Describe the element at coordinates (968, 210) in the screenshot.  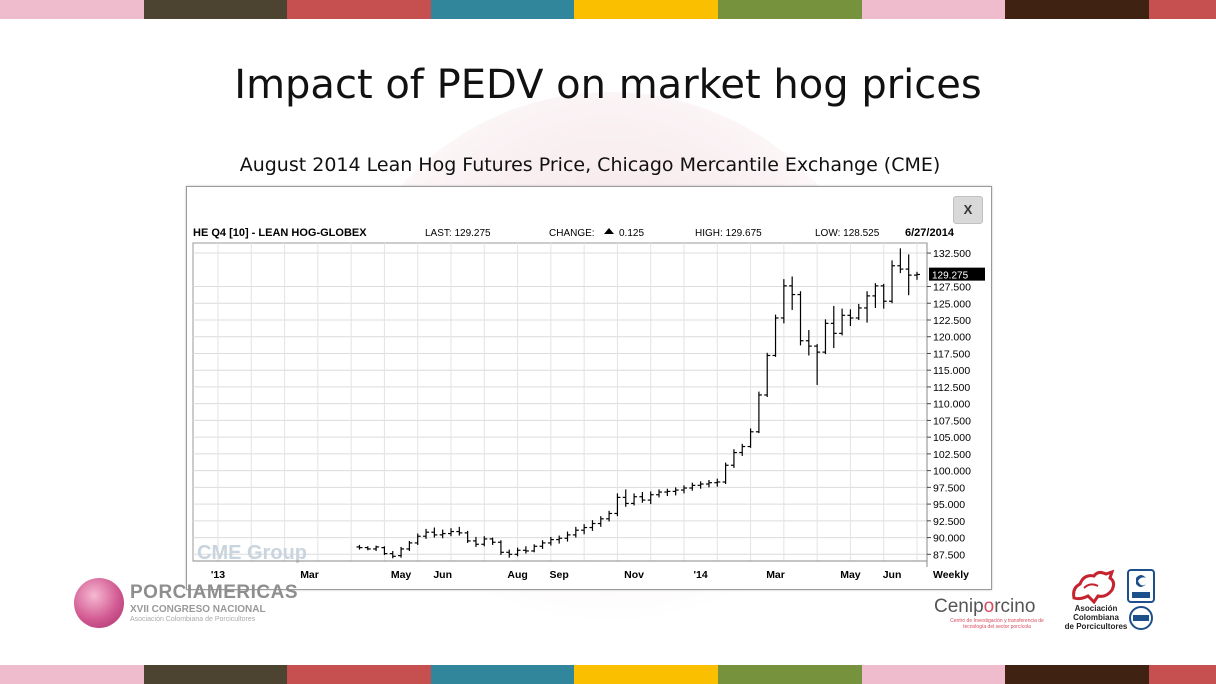
I see `close-button: X` at that location.